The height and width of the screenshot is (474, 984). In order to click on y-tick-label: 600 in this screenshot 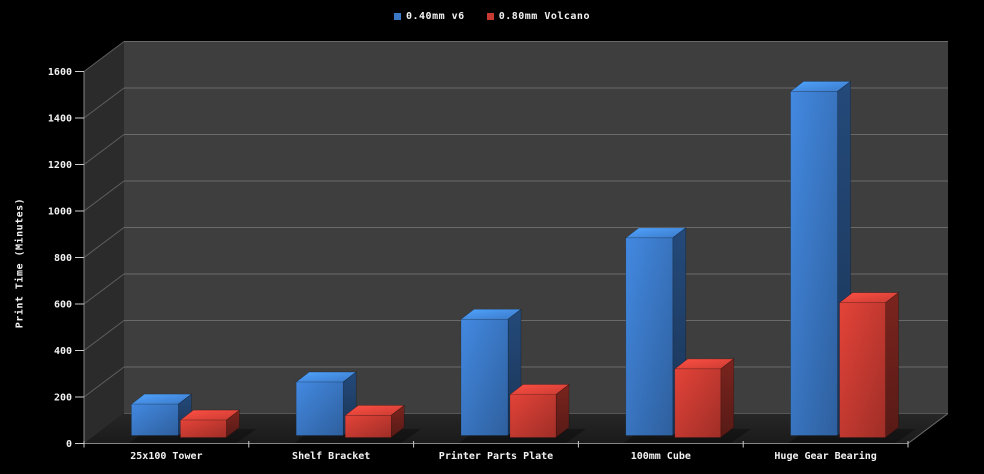, I will do `click(63, 305)`.